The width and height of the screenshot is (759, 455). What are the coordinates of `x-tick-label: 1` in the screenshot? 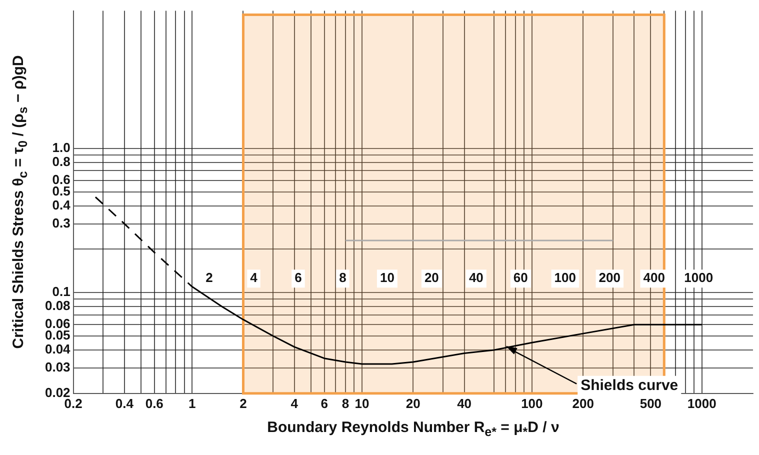 It's located at (192, 403).